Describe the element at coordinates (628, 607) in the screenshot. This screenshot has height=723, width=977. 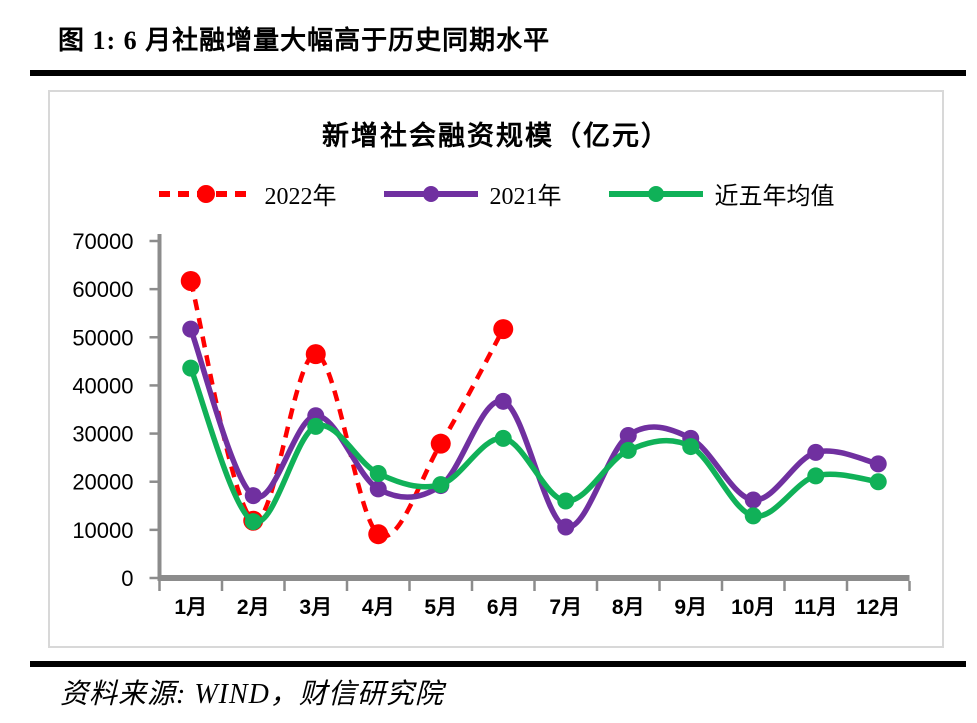
I see `x-category-label: 8月` at that location.